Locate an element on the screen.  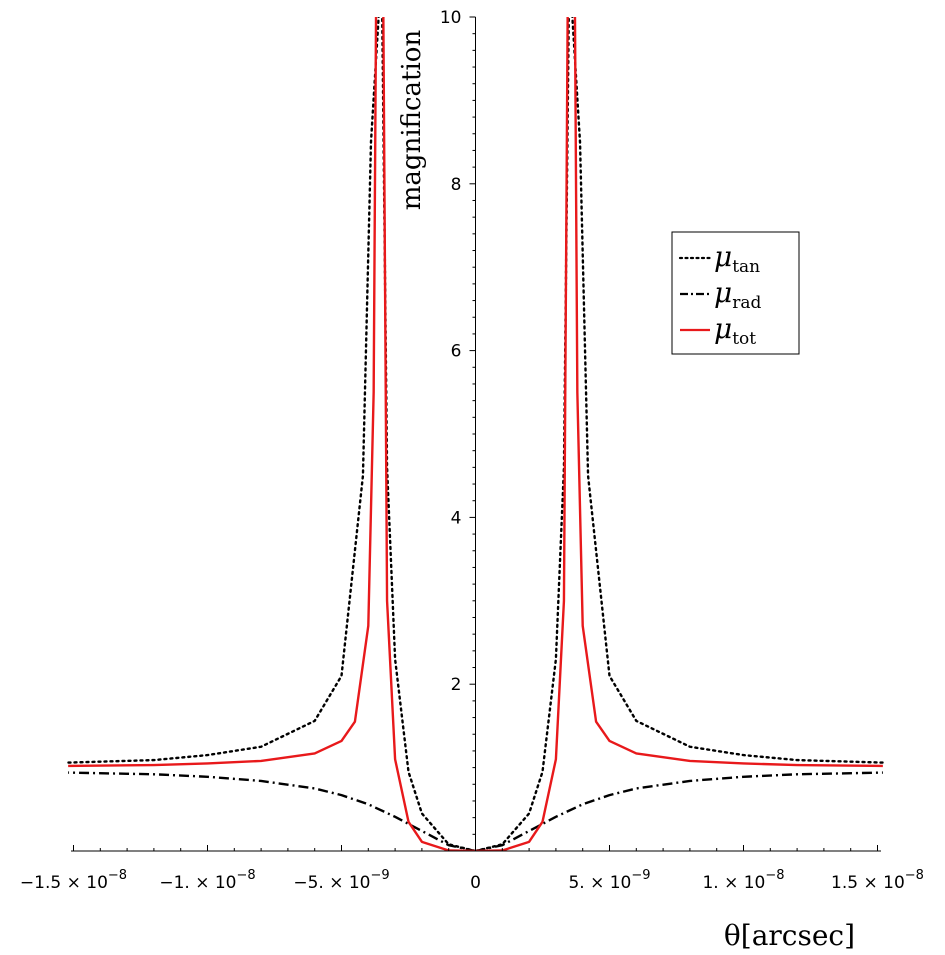
x-tick-label: −1.5 × 10⁻⁸ is located at coordinates (73, 880).